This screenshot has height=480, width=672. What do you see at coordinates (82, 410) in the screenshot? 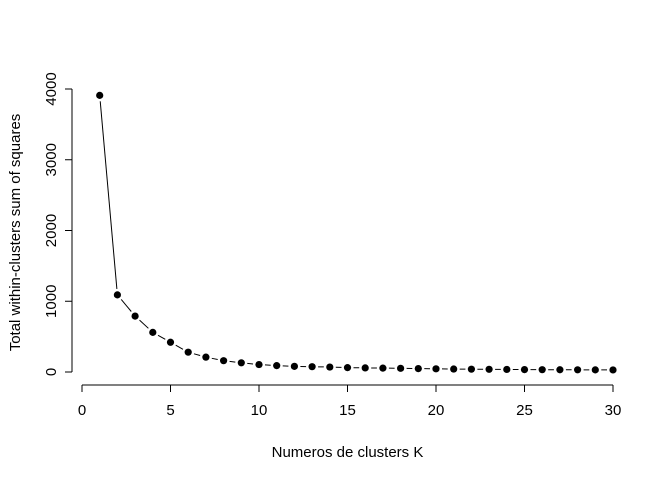
I see `x-tick-label: 0` at bounding box center [82, 410].